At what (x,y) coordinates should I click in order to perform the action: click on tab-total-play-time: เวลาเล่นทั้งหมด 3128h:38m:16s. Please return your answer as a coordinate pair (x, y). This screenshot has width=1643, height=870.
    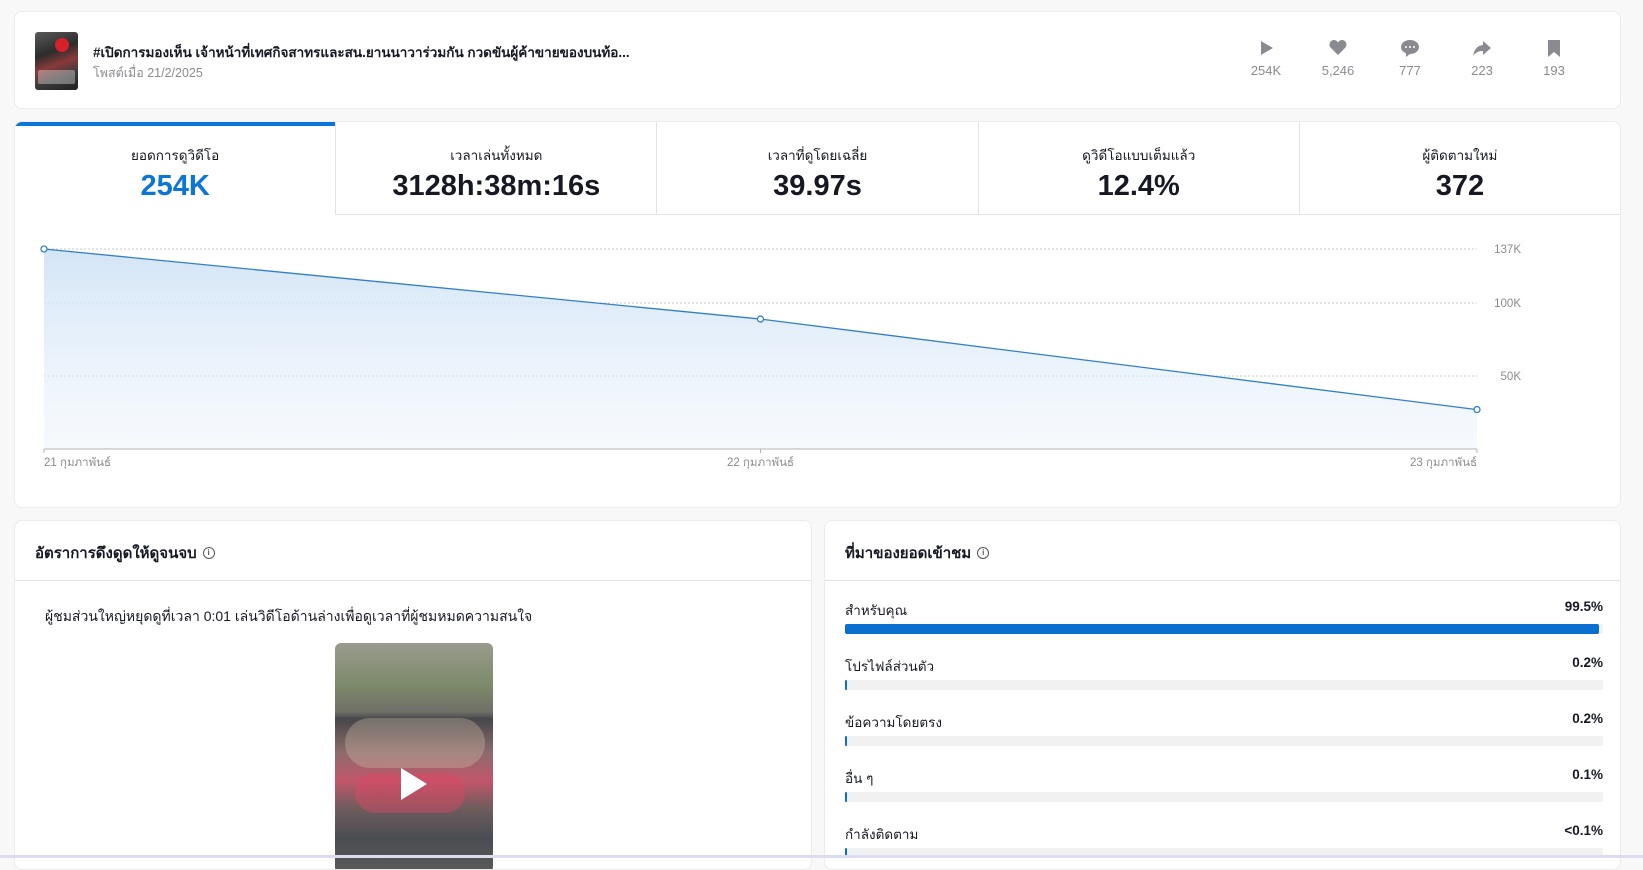
    Looking at the image, I should click on (496, 168).